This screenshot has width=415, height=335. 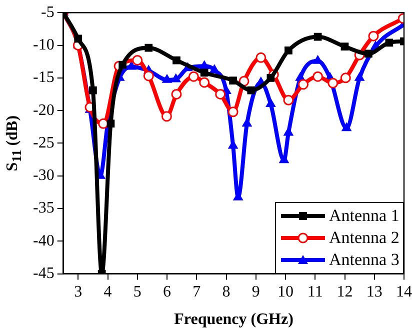 What do you see at coordinates (43, 175) in the screenshot?
I see `y-tick-label: -30` at bounding box center [43, 175].